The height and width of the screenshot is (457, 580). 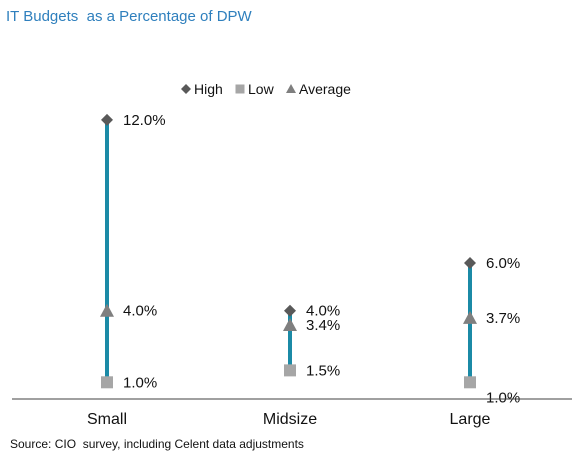 I want to click on x-tick-label-large: Large, so click(x=470, y=419).